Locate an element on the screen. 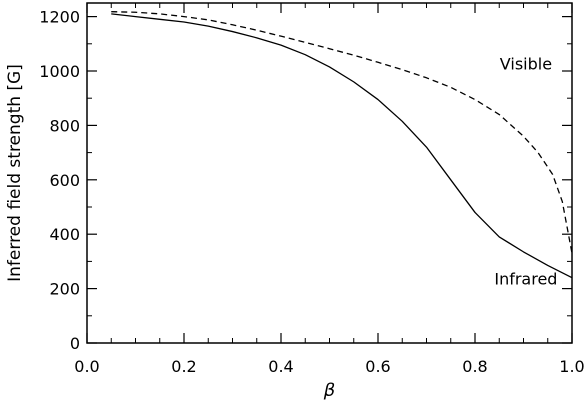 This screenshot has width=586, height=402. y-tick-label: 1000 is located at coordinates (59, 71).